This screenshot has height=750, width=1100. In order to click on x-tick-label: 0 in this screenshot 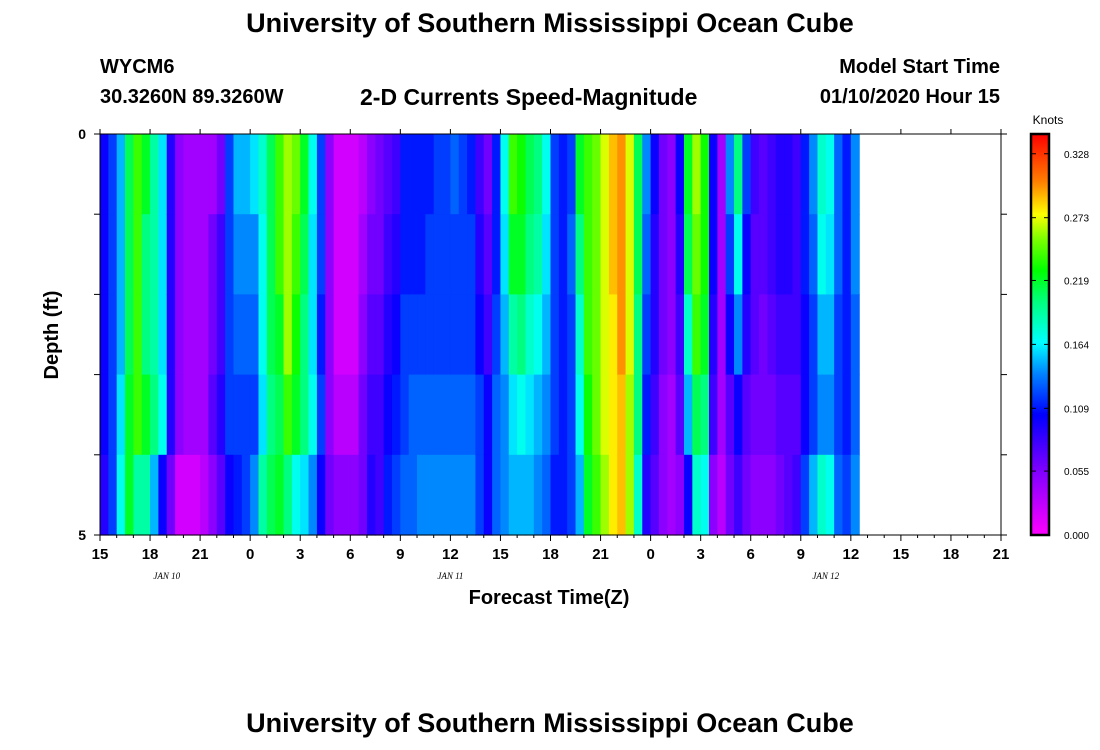, I will do `click(250, 554)`.